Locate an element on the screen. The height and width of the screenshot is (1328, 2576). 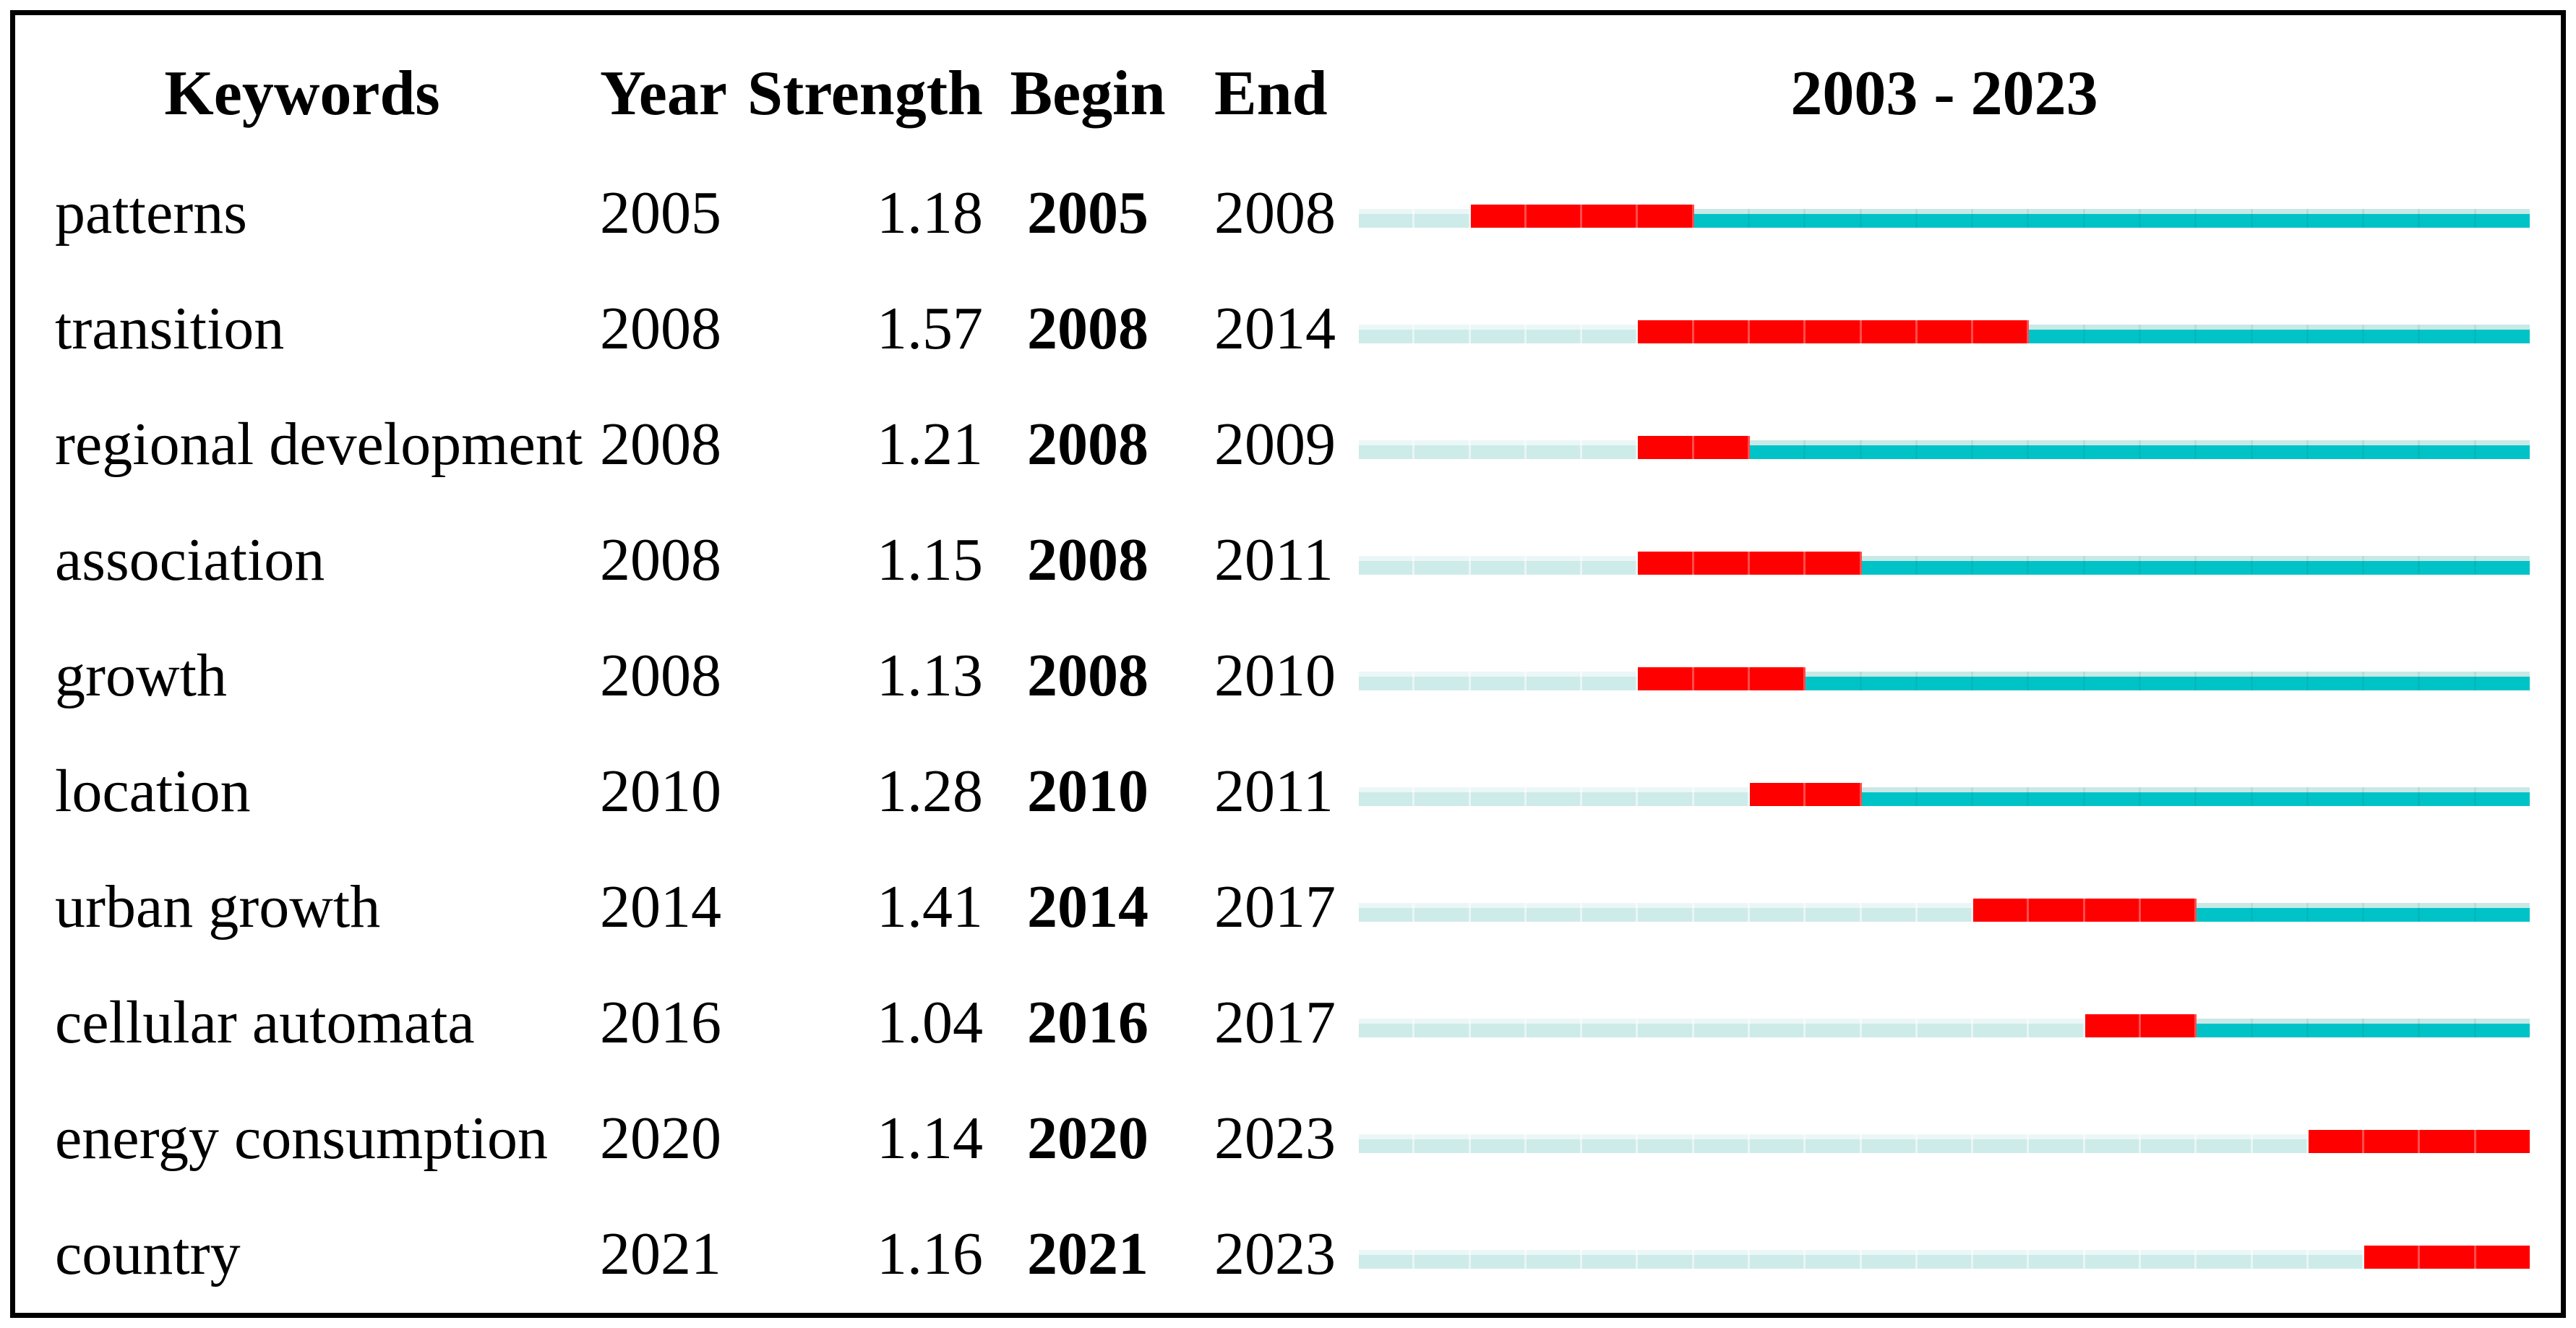
year-cell: 2016 is located at coordinates (661, 1022).